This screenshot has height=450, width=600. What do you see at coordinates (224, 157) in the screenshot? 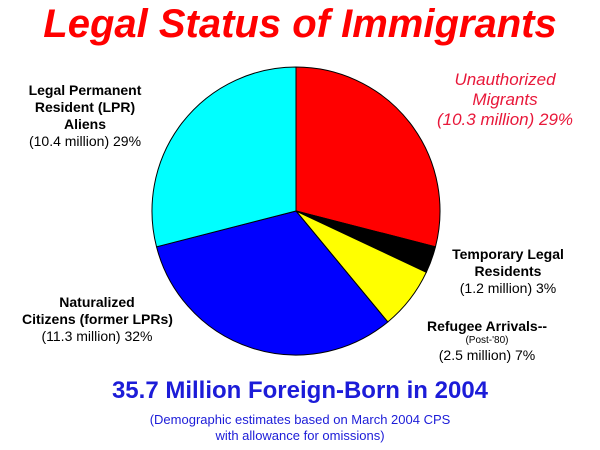
I see `pie-slice-lpr` at bounding box center [224, 157].